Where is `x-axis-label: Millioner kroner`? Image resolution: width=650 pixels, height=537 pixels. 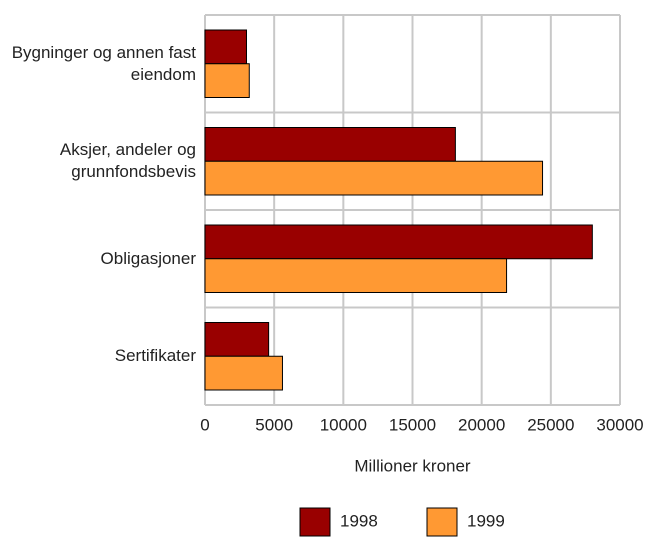
x-axis-label: Millioner kroner is located at coordinates (412, 465).